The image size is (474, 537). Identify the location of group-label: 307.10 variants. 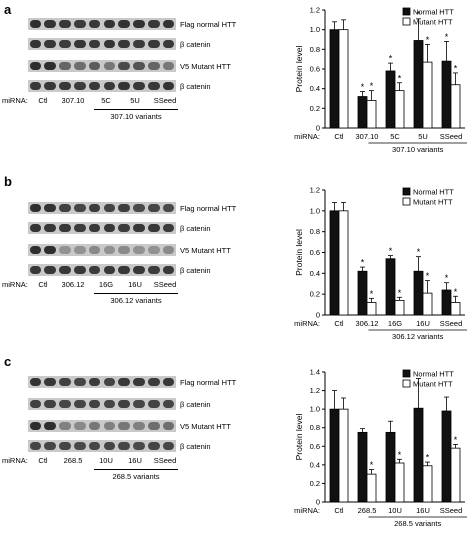
(418, 149).